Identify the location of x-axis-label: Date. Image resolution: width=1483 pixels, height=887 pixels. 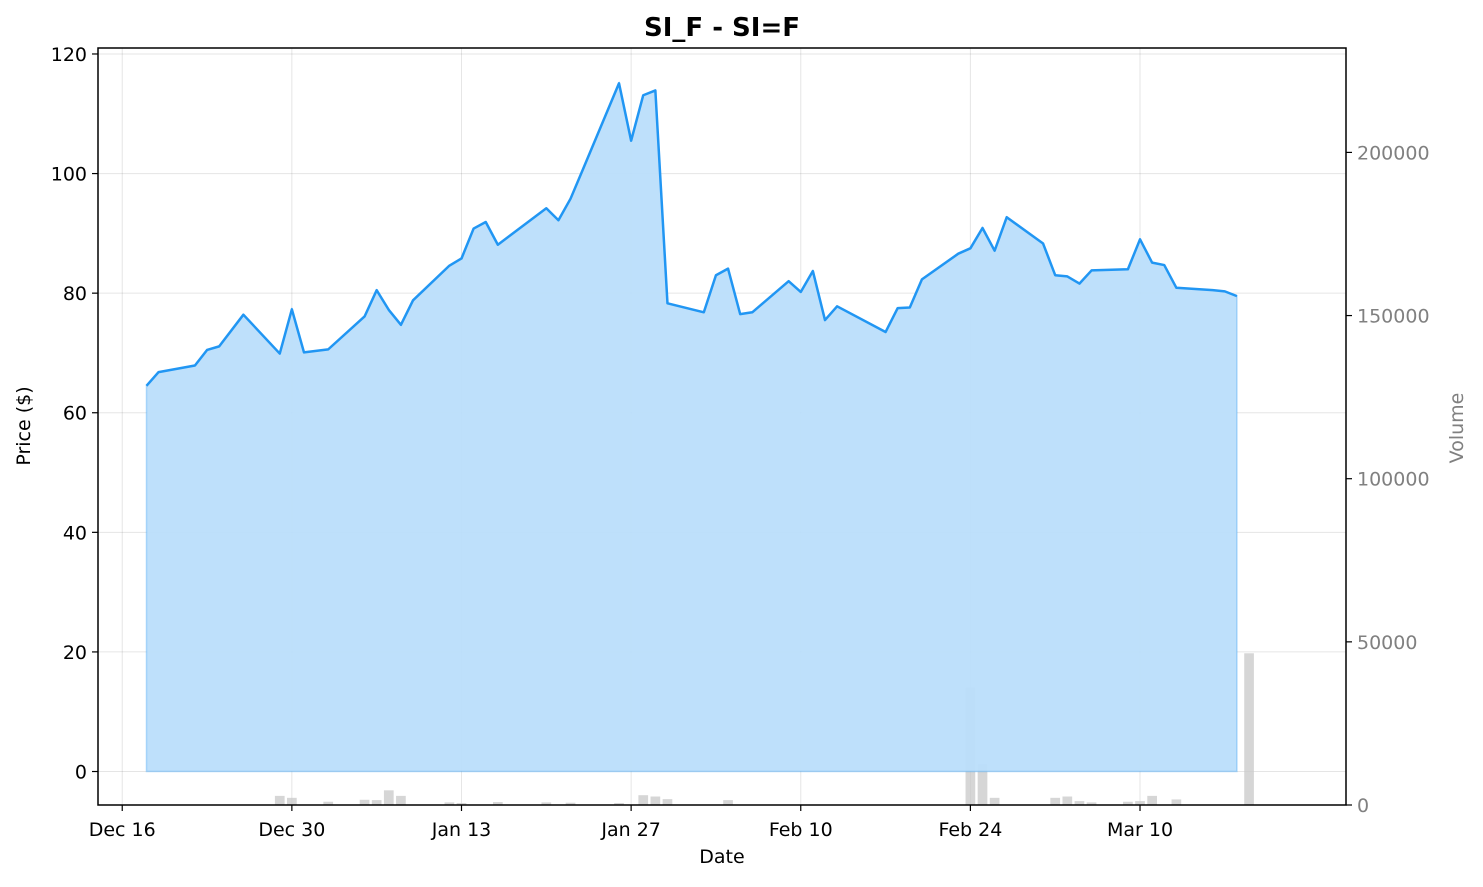
(721, 857).